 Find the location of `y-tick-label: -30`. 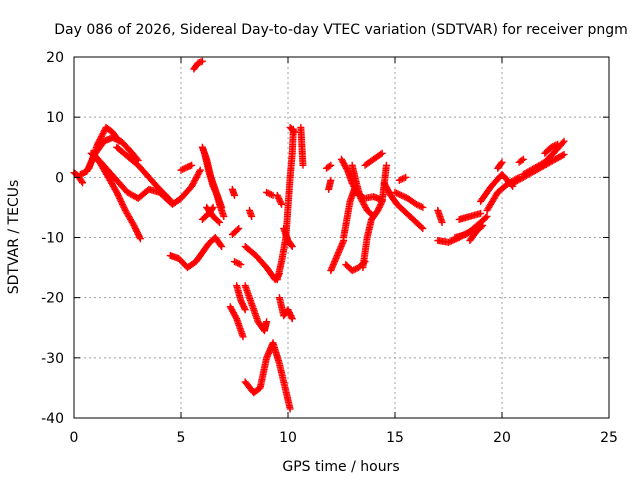

y-tick-label: -30 is located at coordinates (52, 359).